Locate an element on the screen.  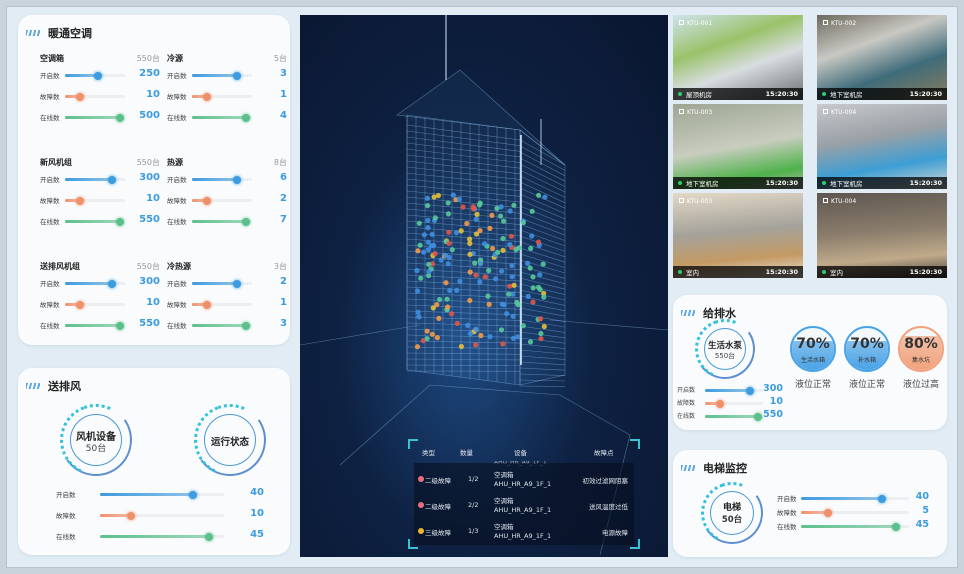
fault-row: 三级故障 1/3 空调箱 AHU_HR_A9_1F_1 电源故障 is located at coordinates (524, 532).